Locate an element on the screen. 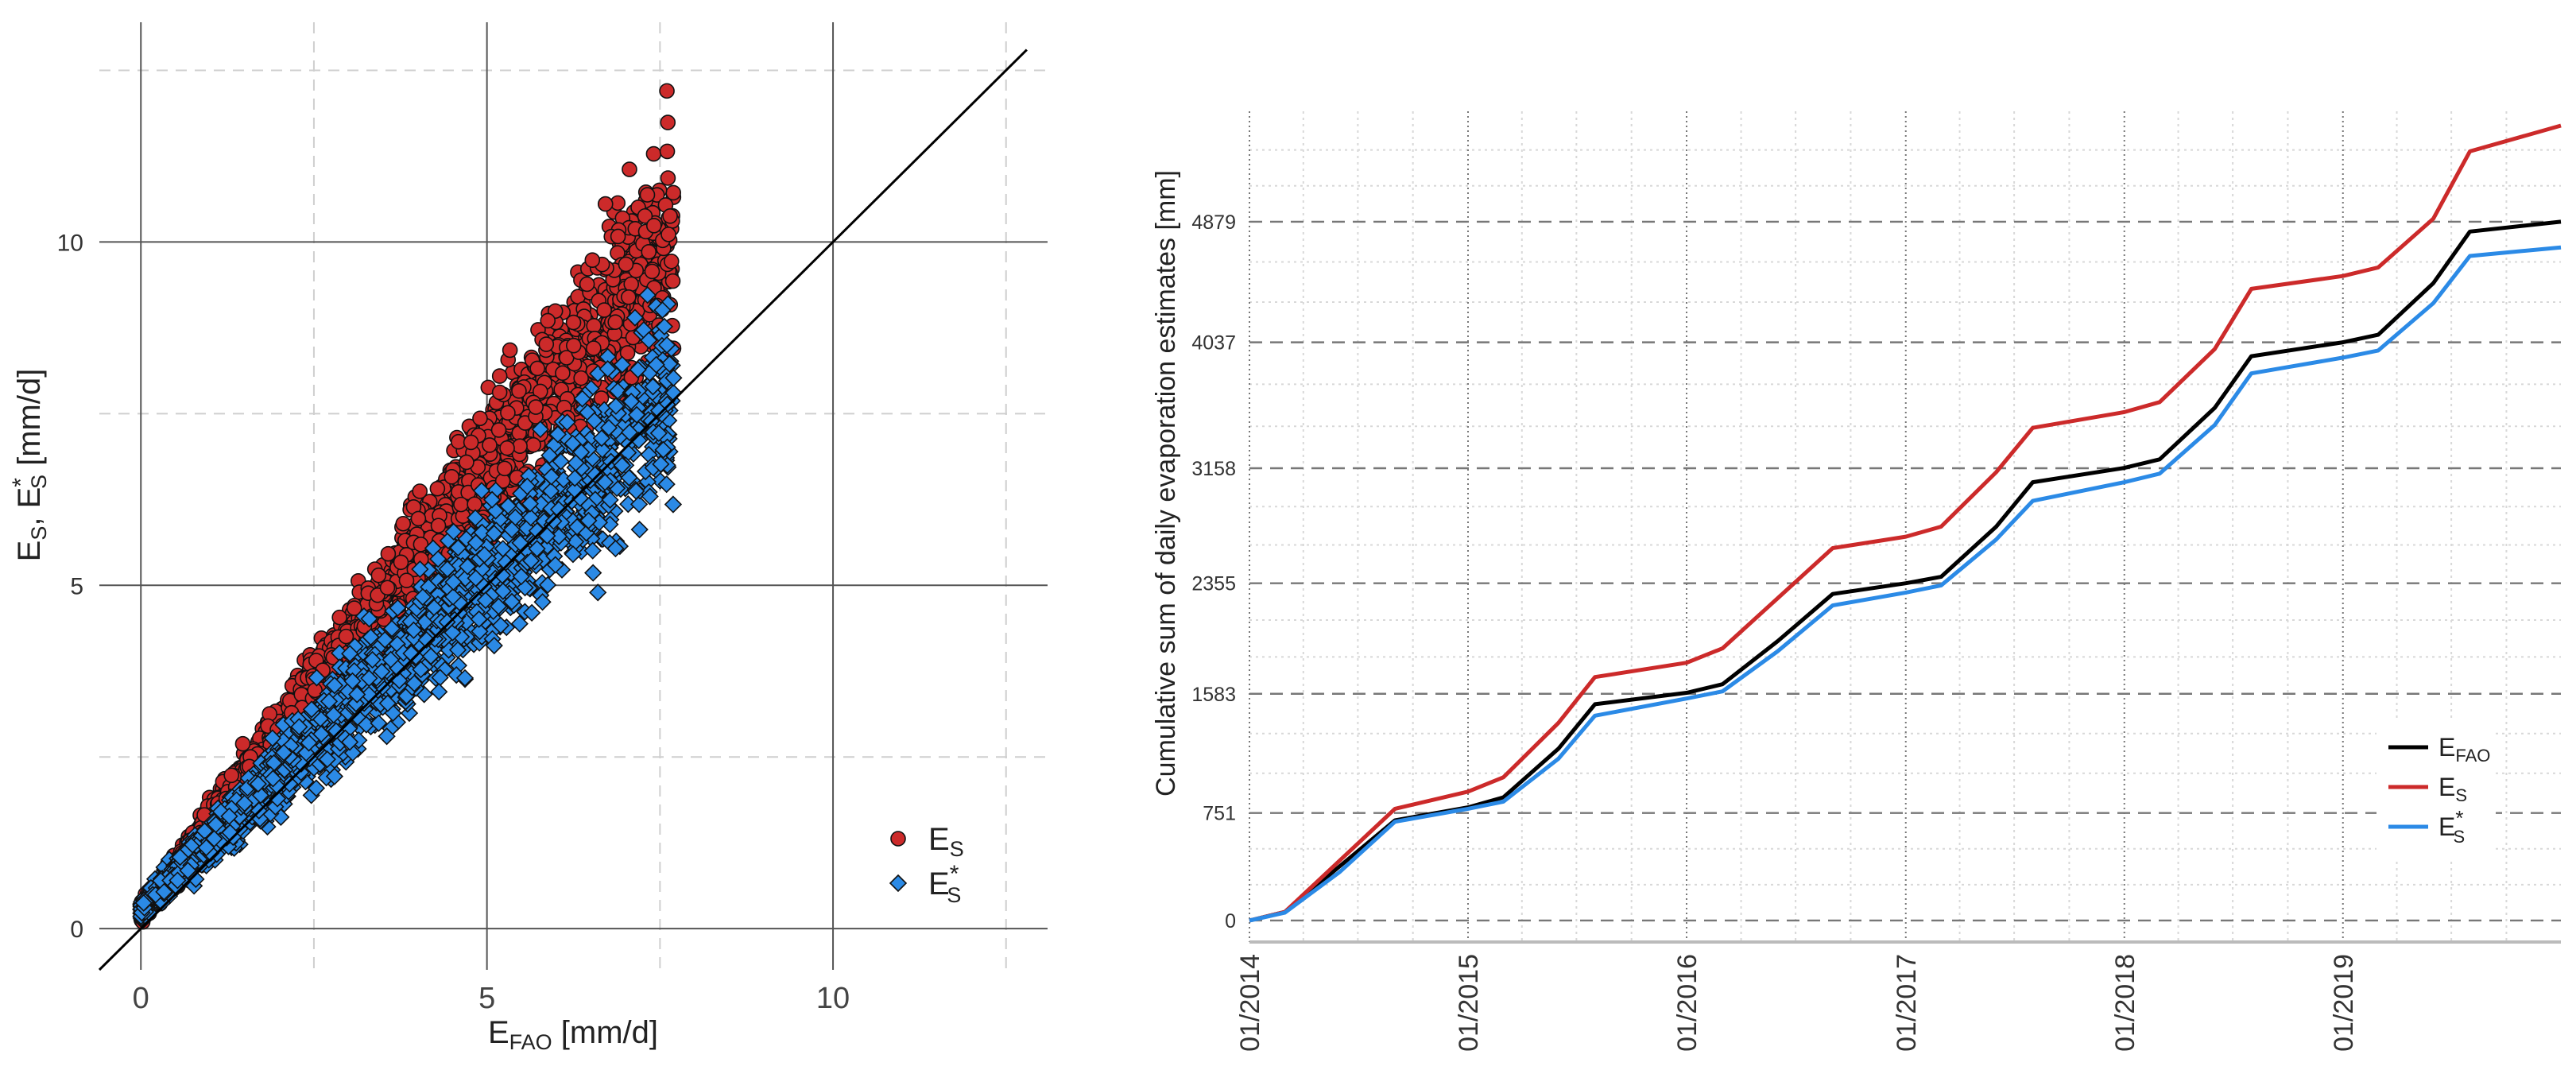  line-y-tick-label: 0 is located at coordinates (1230, 921).